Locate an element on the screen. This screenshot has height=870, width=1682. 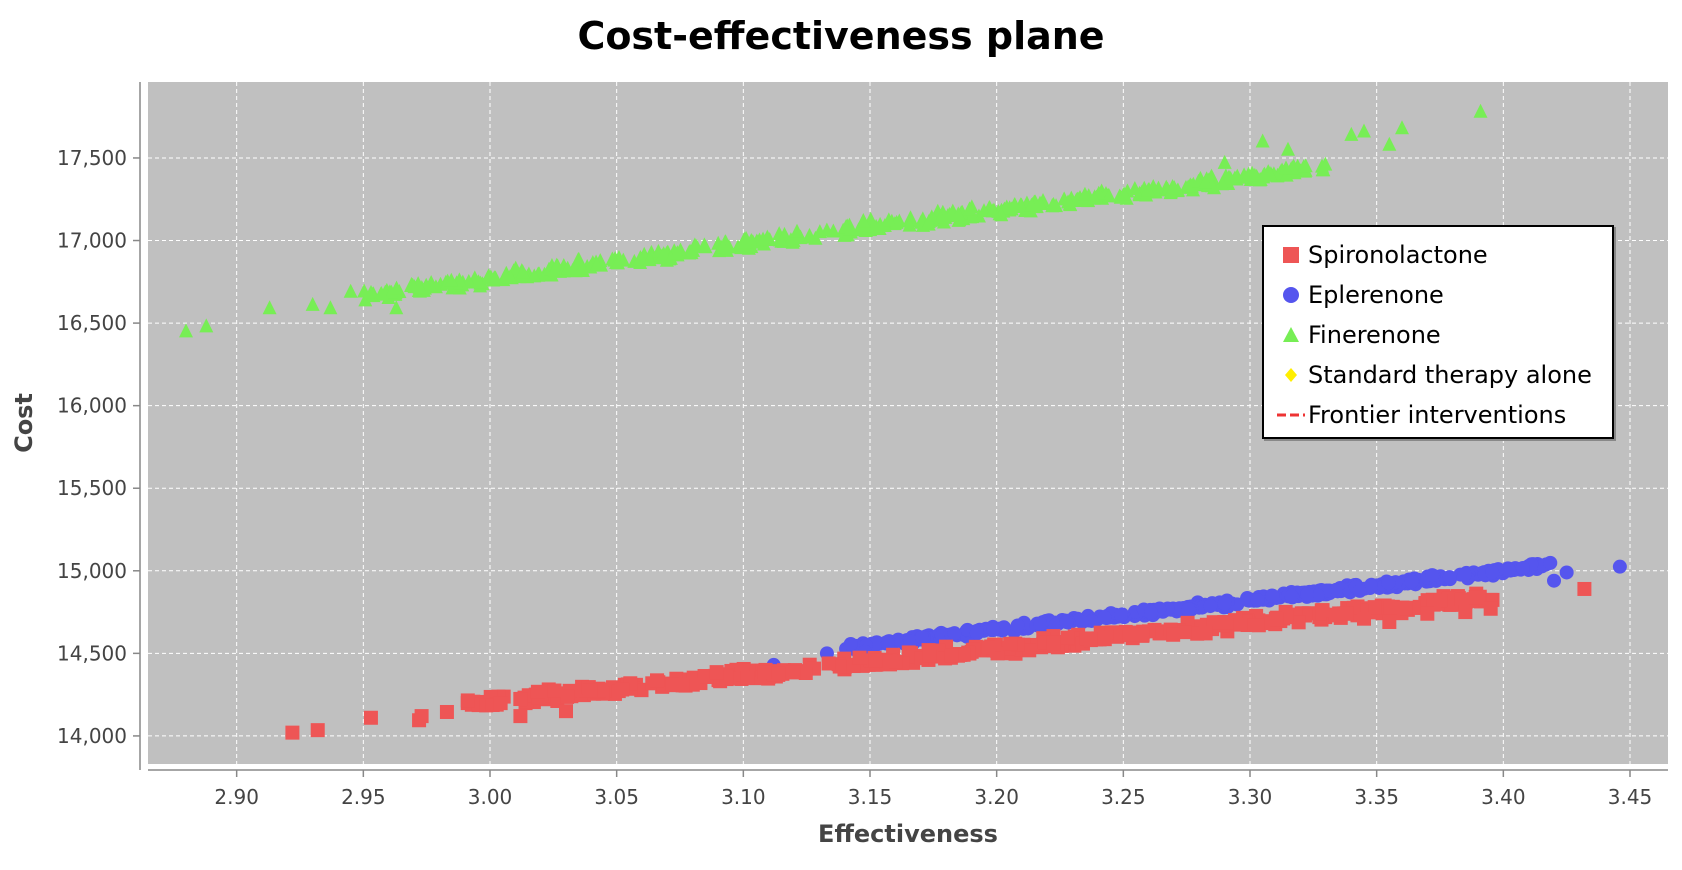
x-tick-label: 3.25 is located at coordinates (1123, 797).